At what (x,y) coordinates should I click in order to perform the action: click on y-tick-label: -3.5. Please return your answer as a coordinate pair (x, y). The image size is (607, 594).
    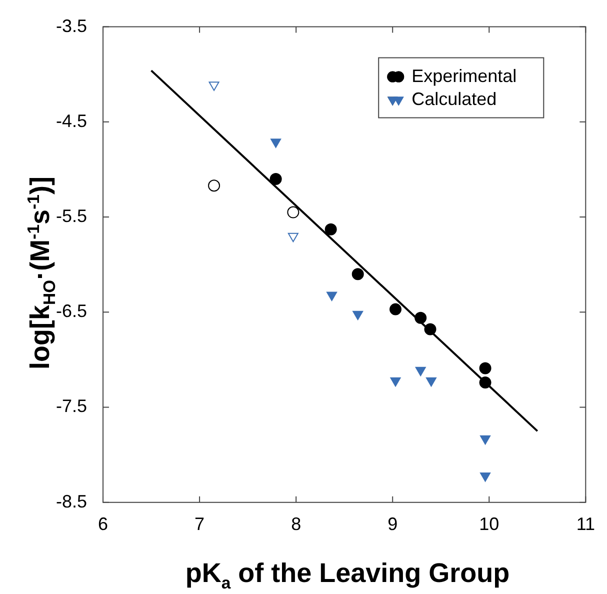
    Looking at the image, I should click on (72, 26).